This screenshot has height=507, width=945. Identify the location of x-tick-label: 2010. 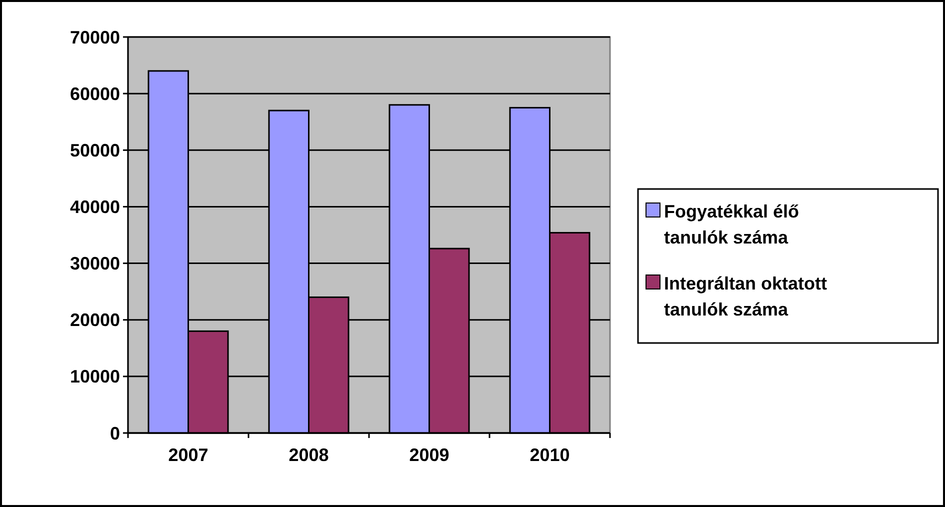
(550, 455).